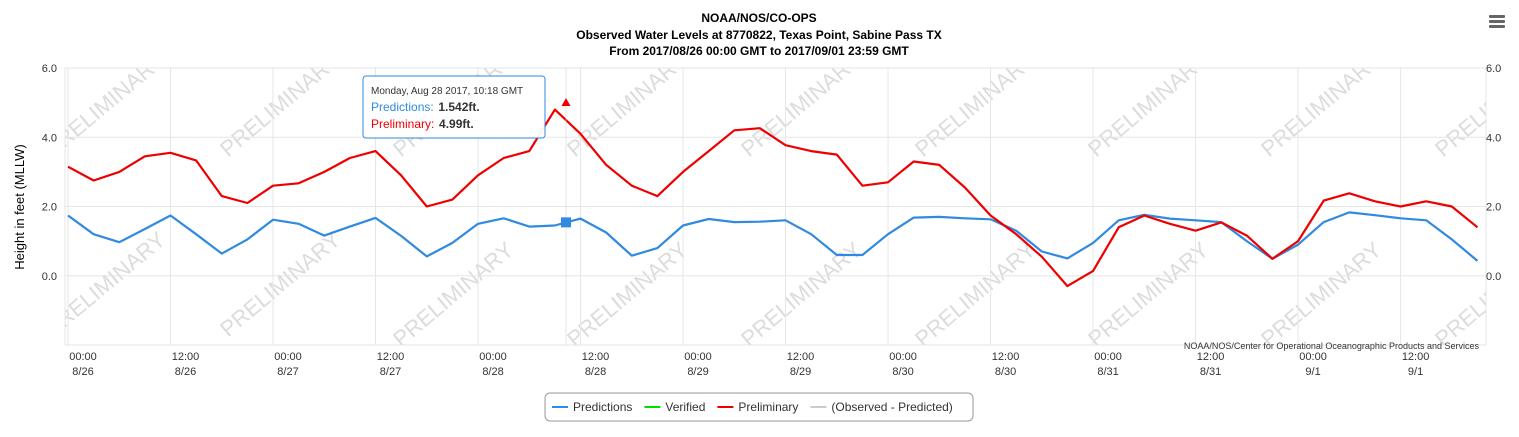 The height and width of the screenshot is (437, 1519). What do you see at coordinates (1493, 208) in the screenshot?
I see `y2-tick-label: 2.0` at bounding box center [1493, 208].